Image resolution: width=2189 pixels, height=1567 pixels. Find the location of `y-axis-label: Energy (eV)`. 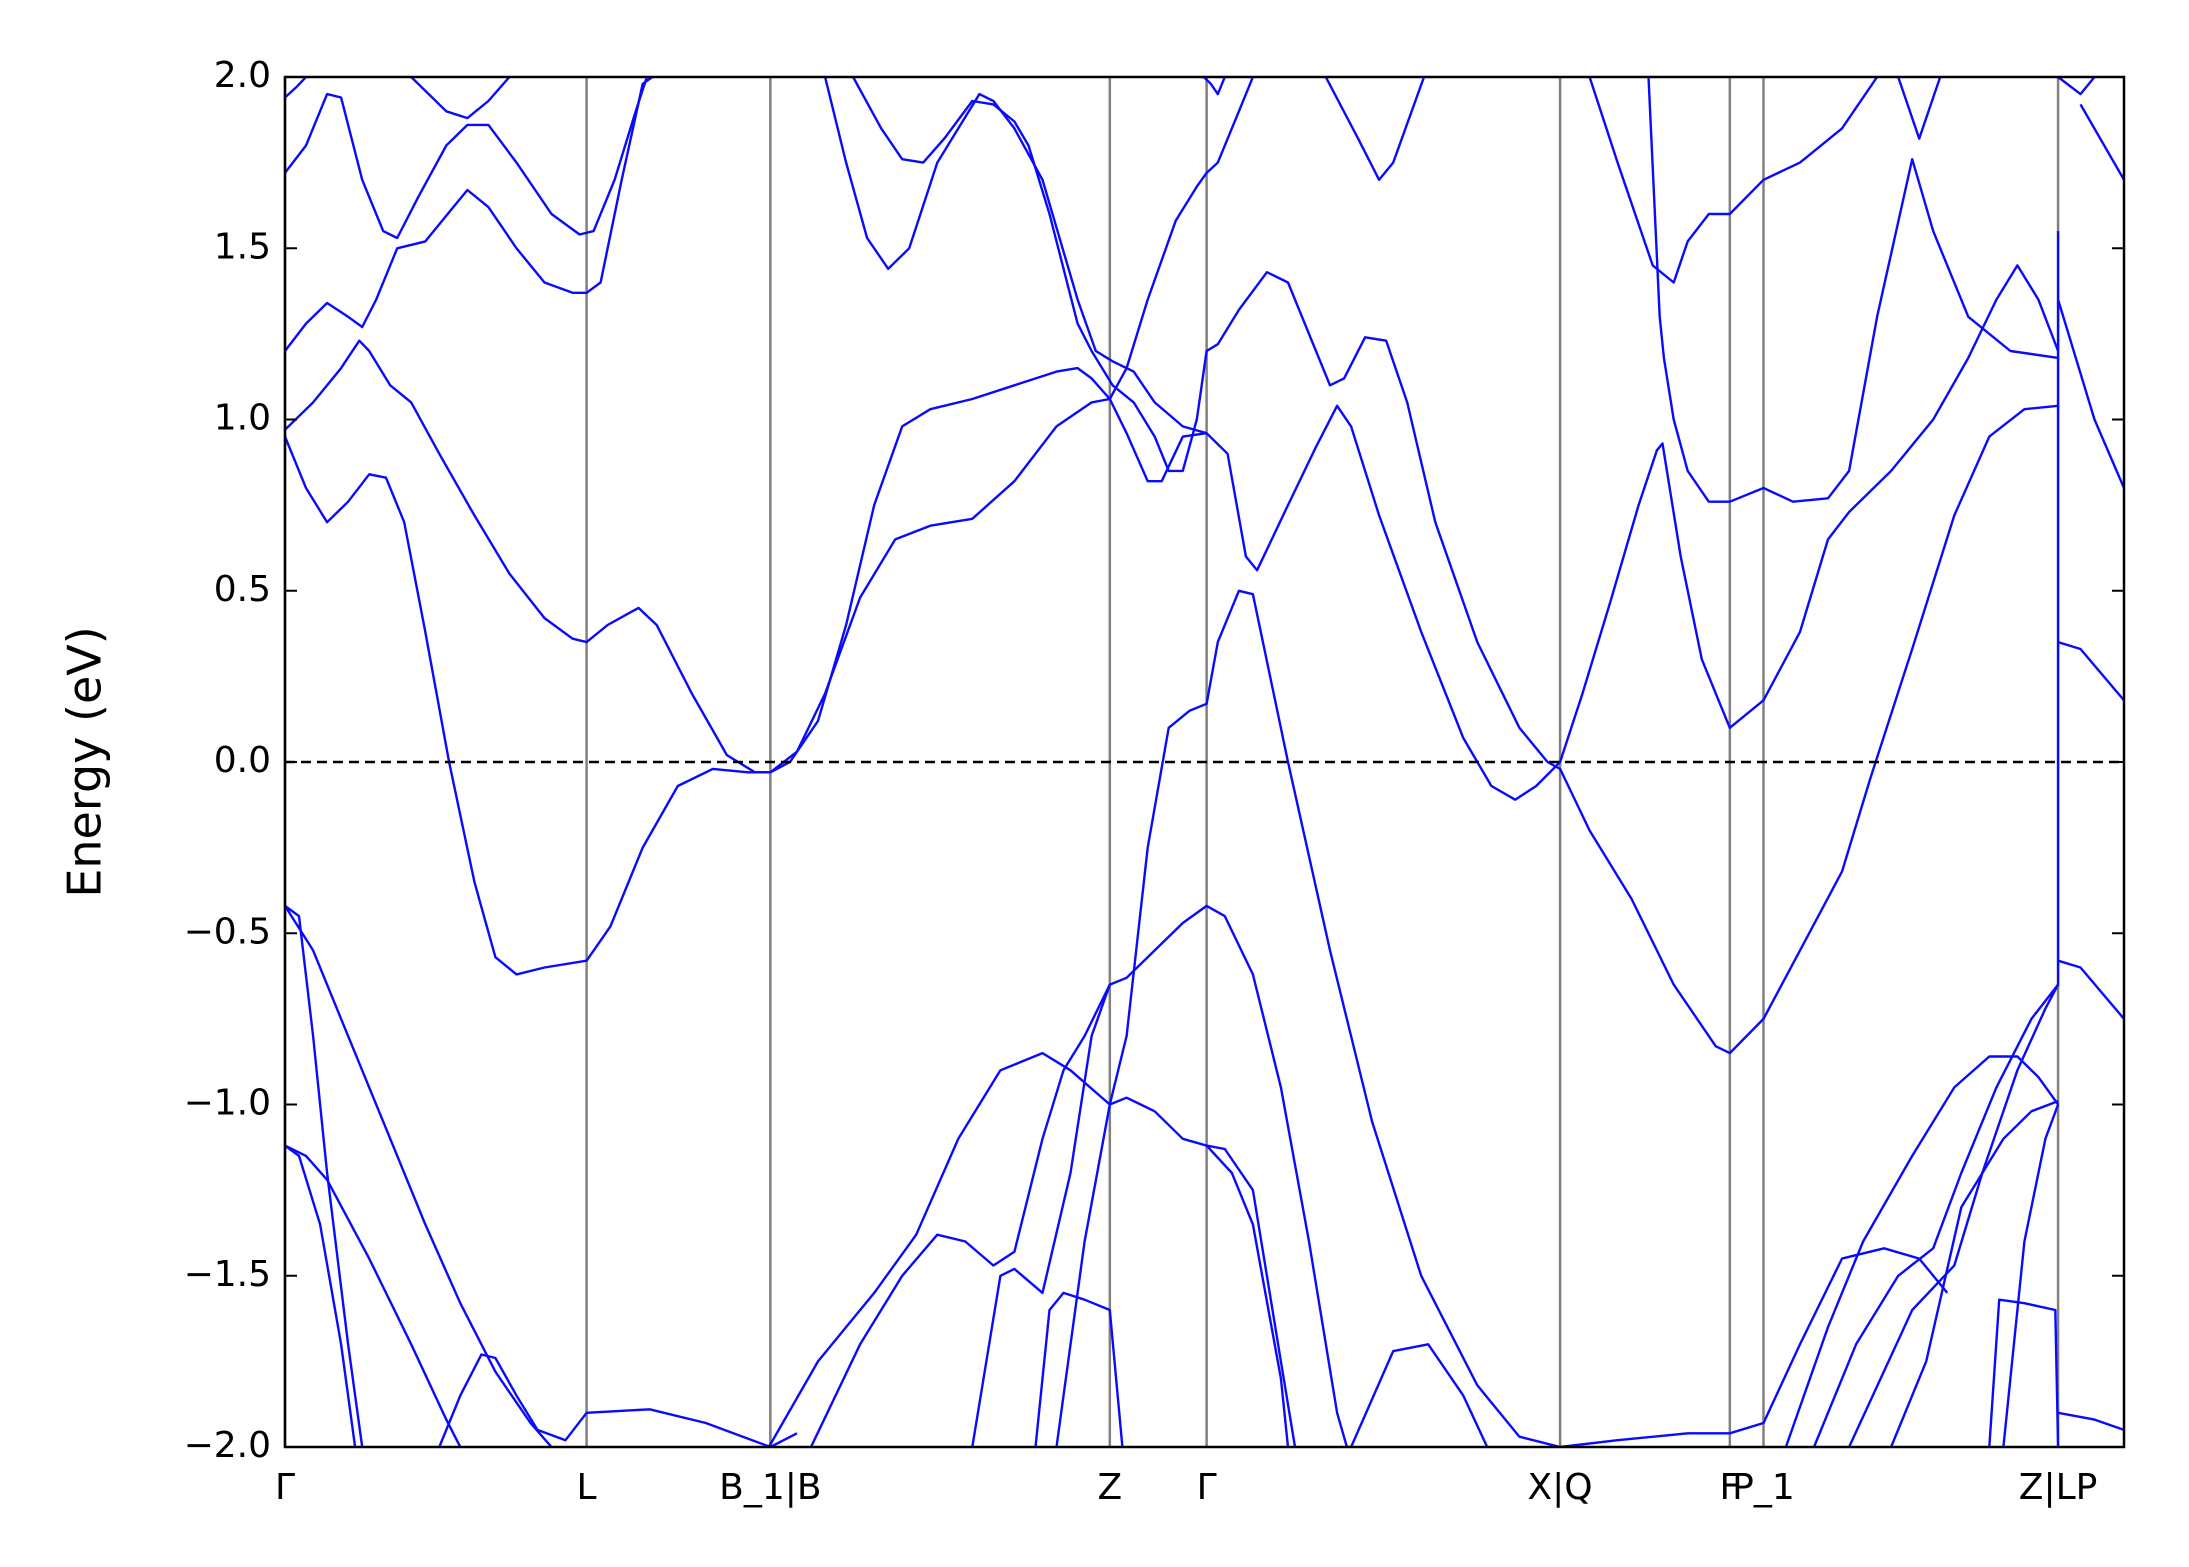

y-axis-label: Energy (eV) is located at coordinates (85, 761).